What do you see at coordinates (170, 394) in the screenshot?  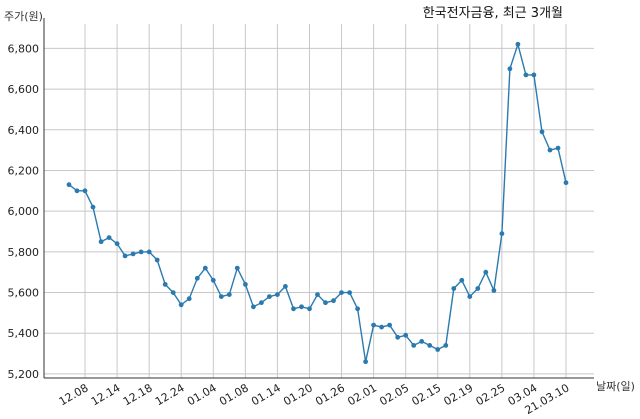 I see `x-tick-label: 12.24` at bounding box center [170, 394].